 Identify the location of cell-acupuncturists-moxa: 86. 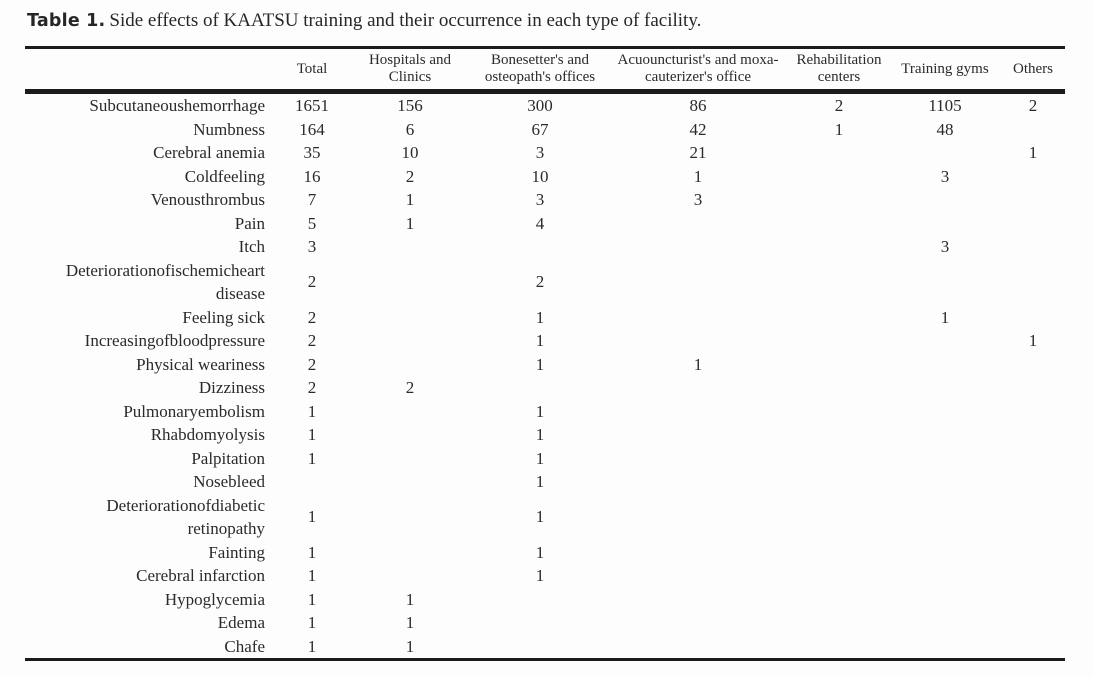
(698, 105).